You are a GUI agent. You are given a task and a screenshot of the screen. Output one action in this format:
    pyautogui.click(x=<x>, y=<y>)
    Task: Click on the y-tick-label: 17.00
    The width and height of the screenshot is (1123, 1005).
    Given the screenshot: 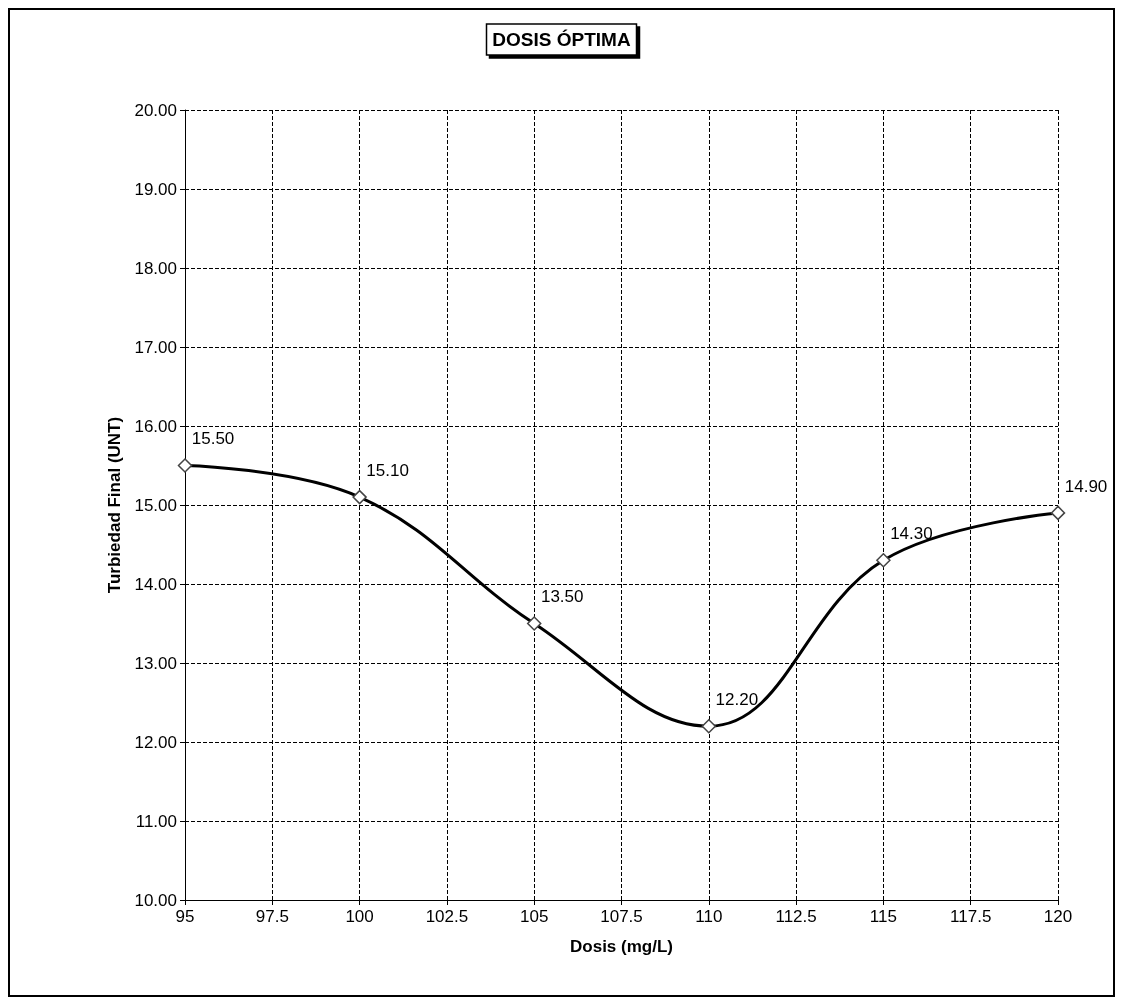 What is the action you would take?
    pyautogui.click(x=155, y=347)
    